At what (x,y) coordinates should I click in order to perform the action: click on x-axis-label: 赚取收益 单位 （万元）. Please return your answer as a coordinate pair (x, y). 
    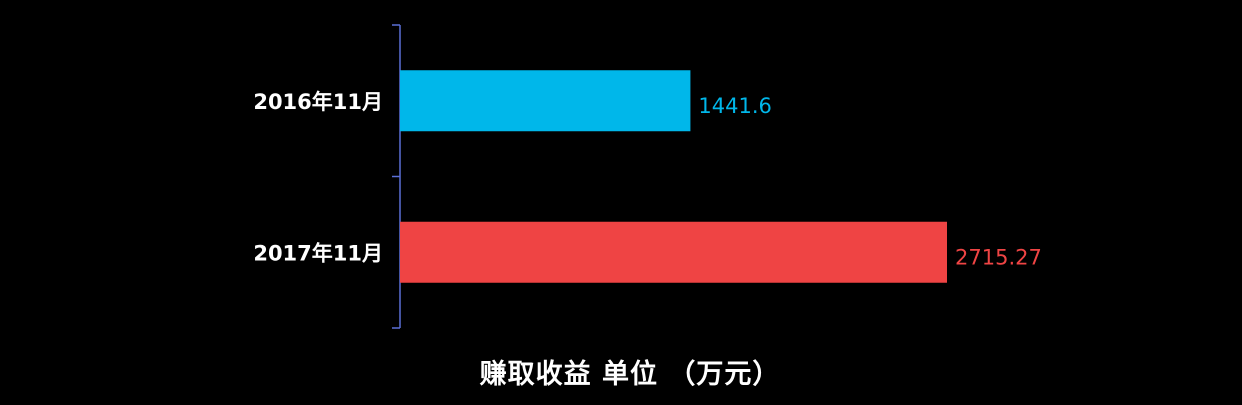
    Looking at the image, I should click on (630, 374).